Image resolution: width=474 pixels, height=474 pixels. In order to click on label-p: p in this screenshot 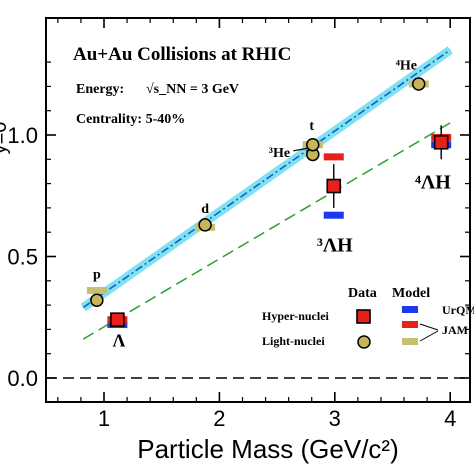, I will do `click(97, 274)`.